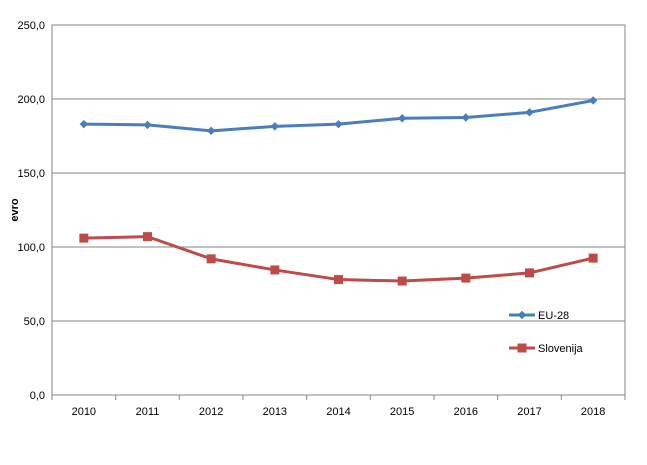 The image size is (647, 465). What do you see at coordinates (31, 174) in the screenshot?
I see `y-tick-label: 150,0` at bounding box center [31, 174].